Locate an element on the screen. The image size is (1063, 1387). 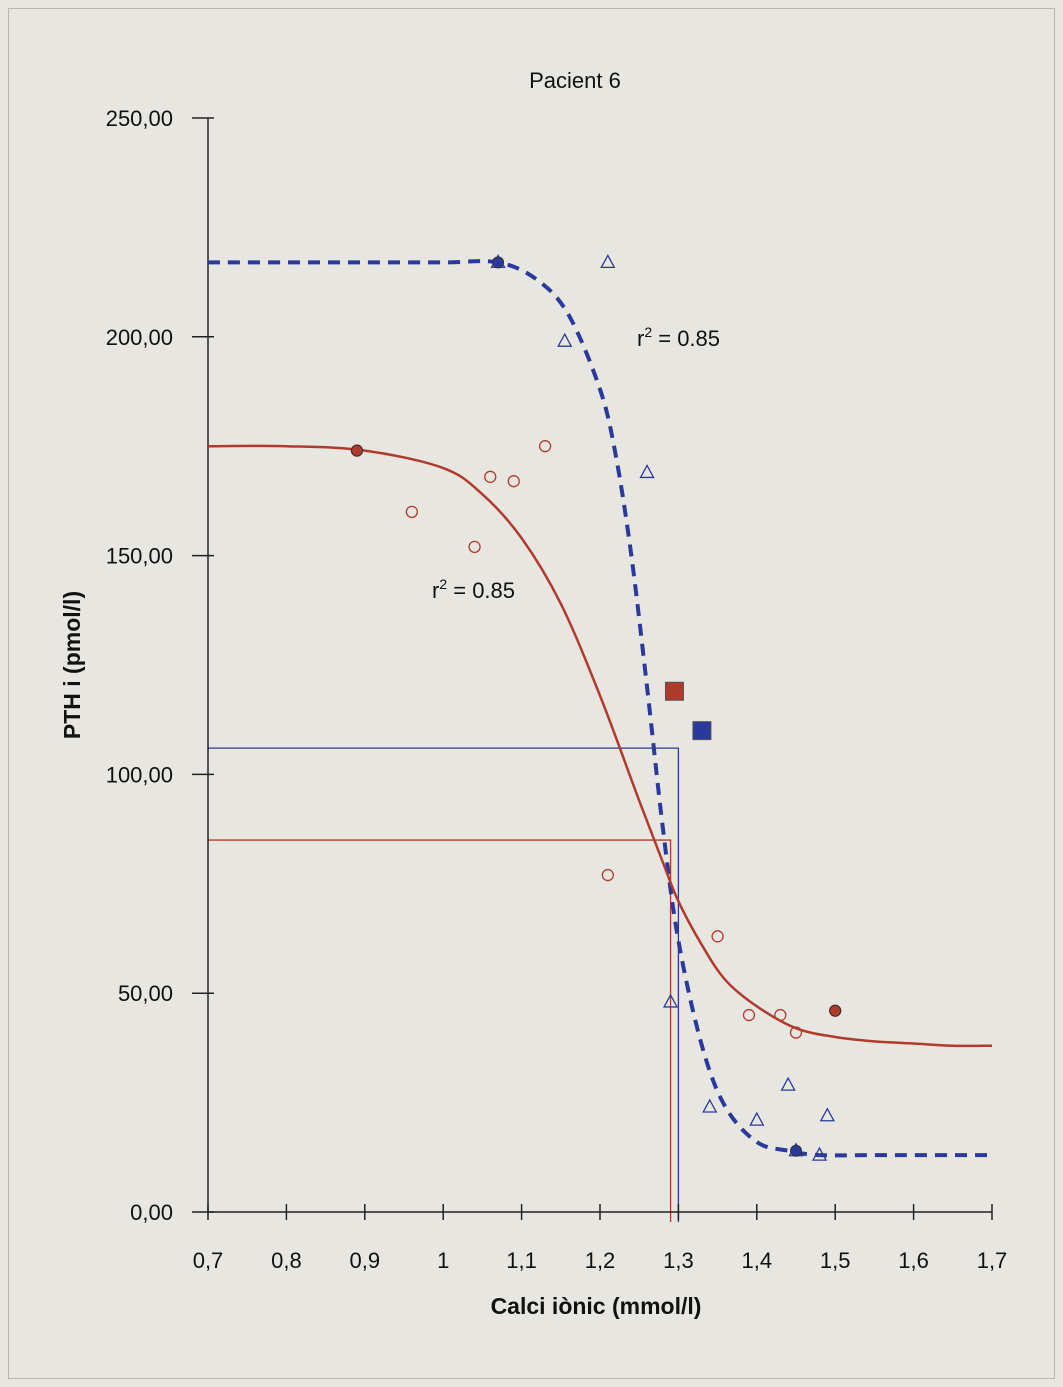
x-axis-title: Calci iònic (mmol/l) is located at coordinates (596, 1306).